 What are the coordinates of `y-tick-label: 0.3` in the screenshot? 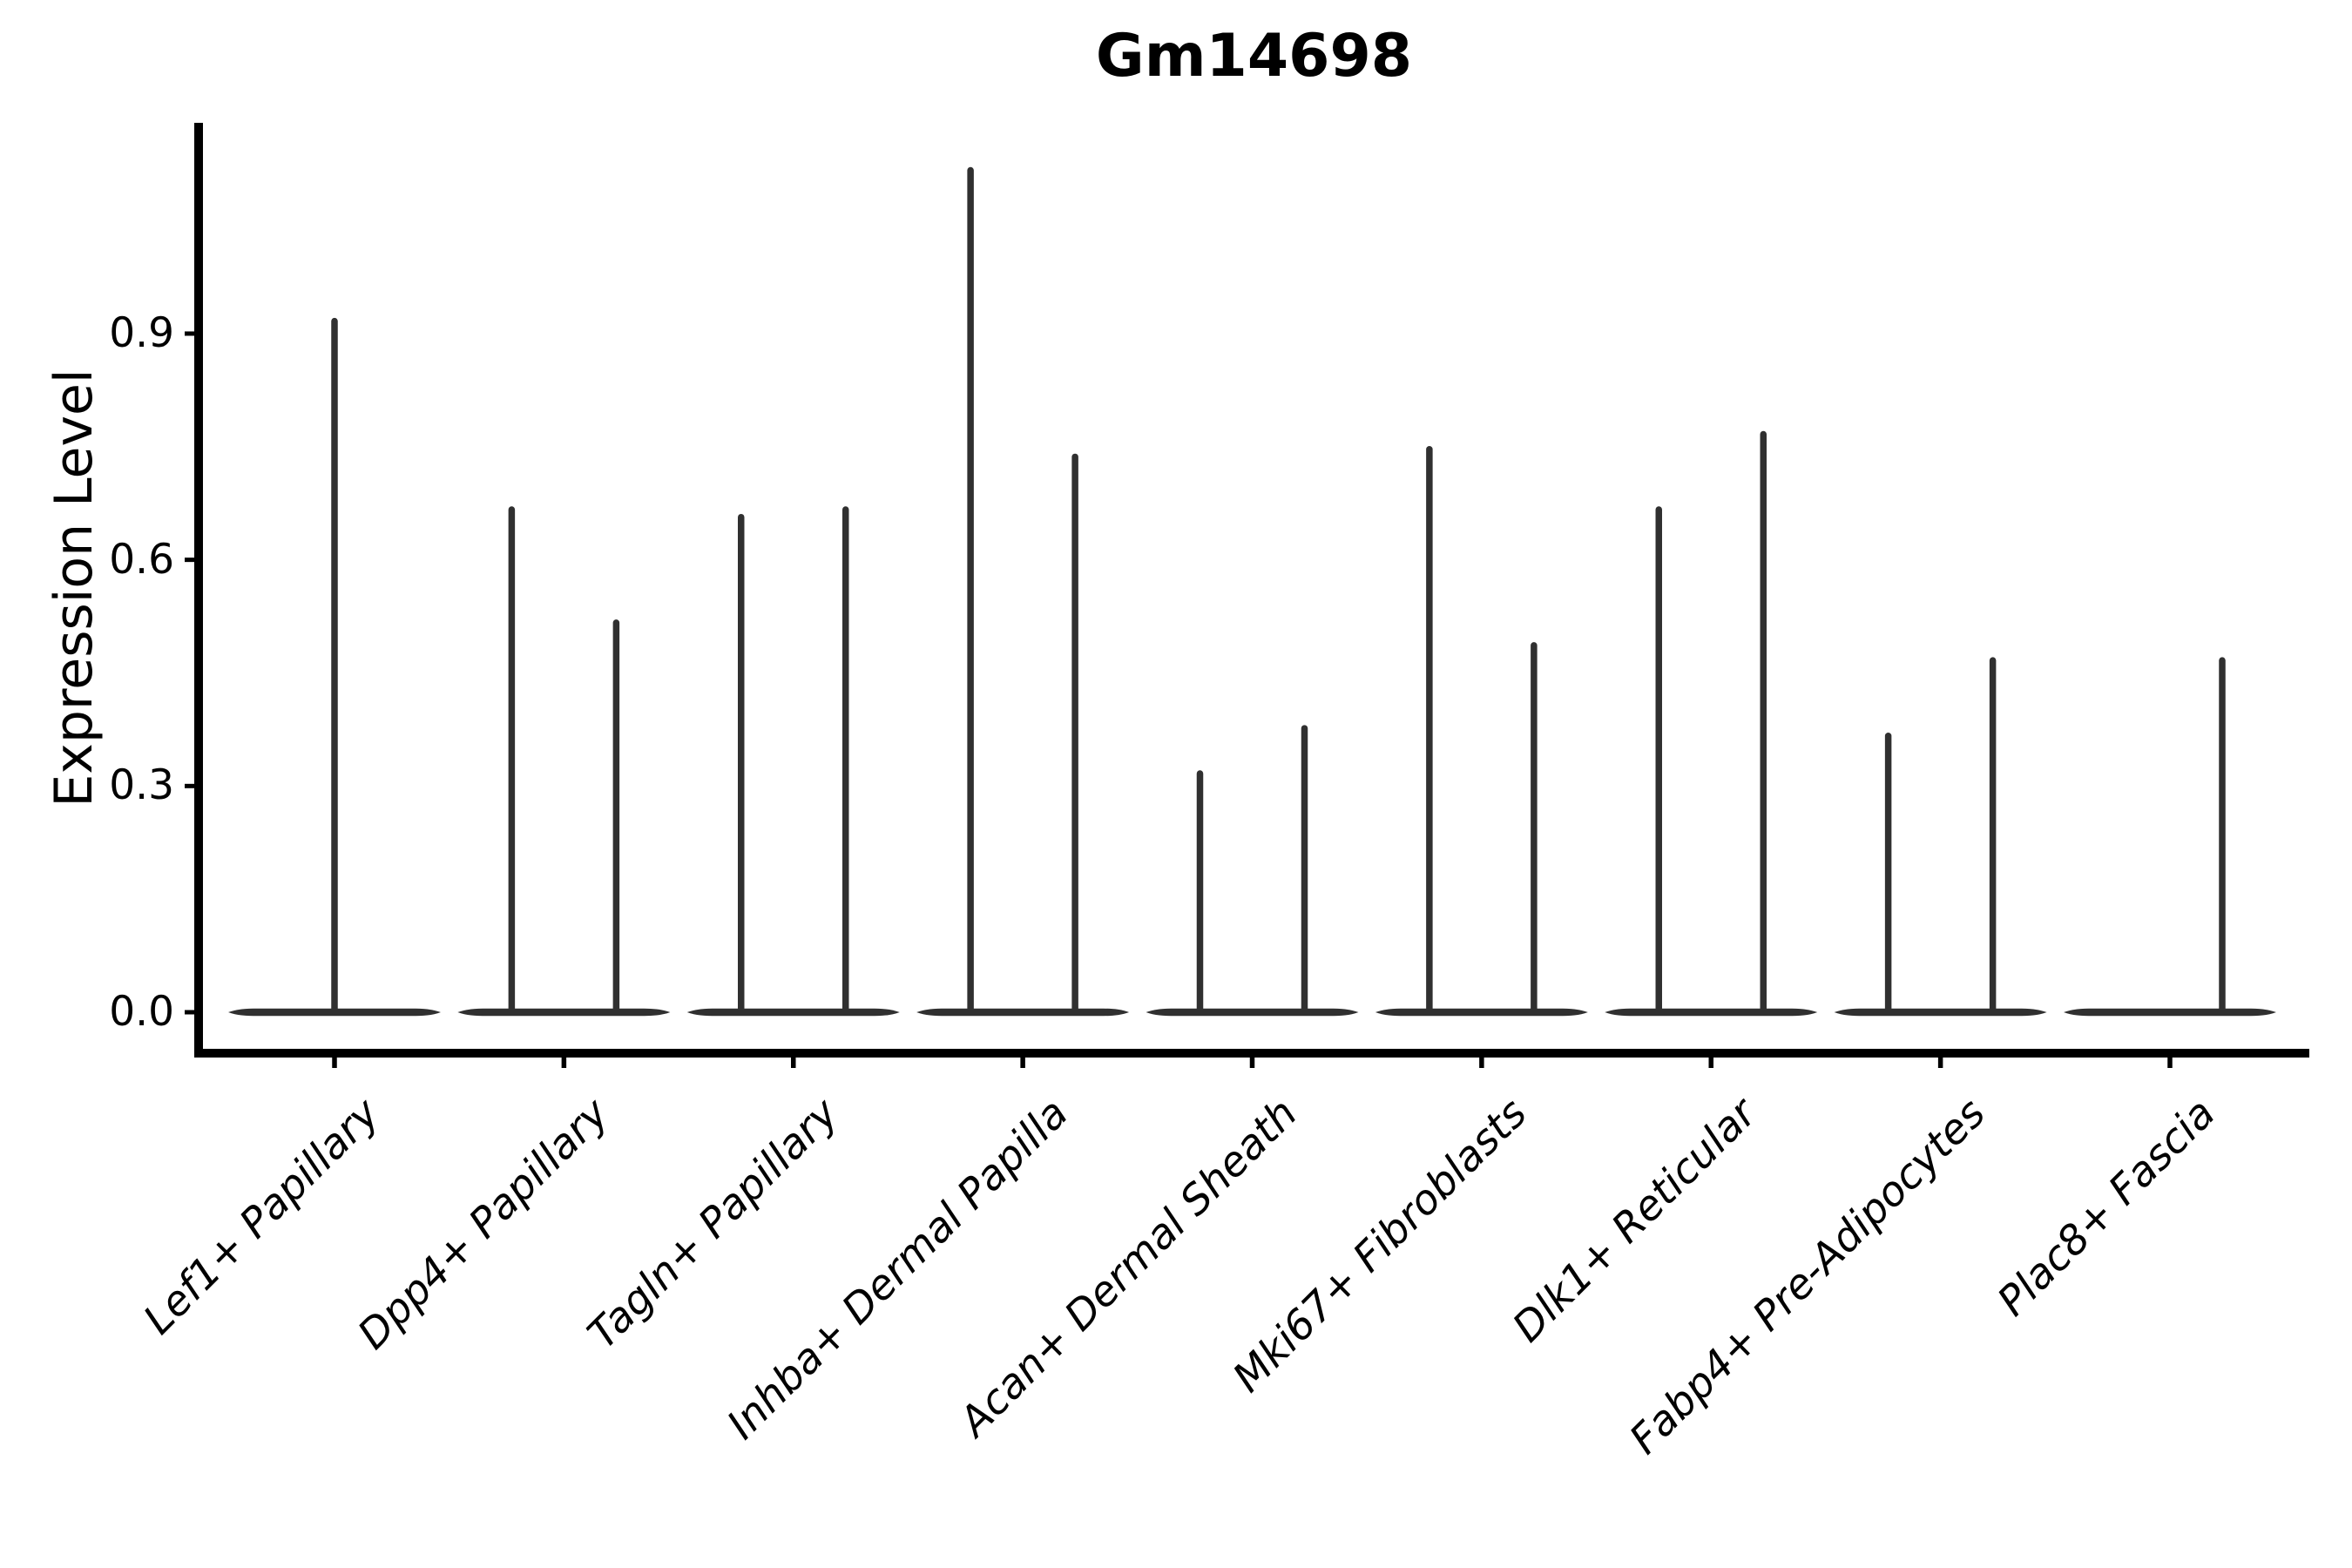 It's located at (141, 785).